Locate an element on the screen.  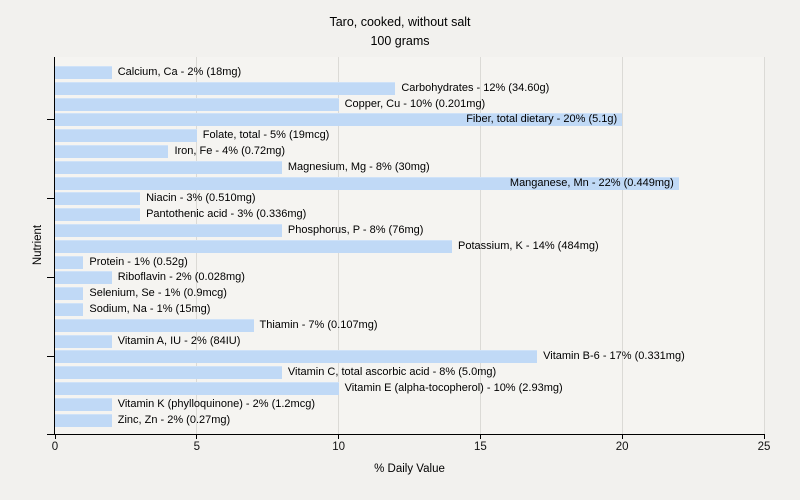
bar-label-calcium-ca: Calcium, Ca - 2% (18mg) is located at coordinates (179, 72).